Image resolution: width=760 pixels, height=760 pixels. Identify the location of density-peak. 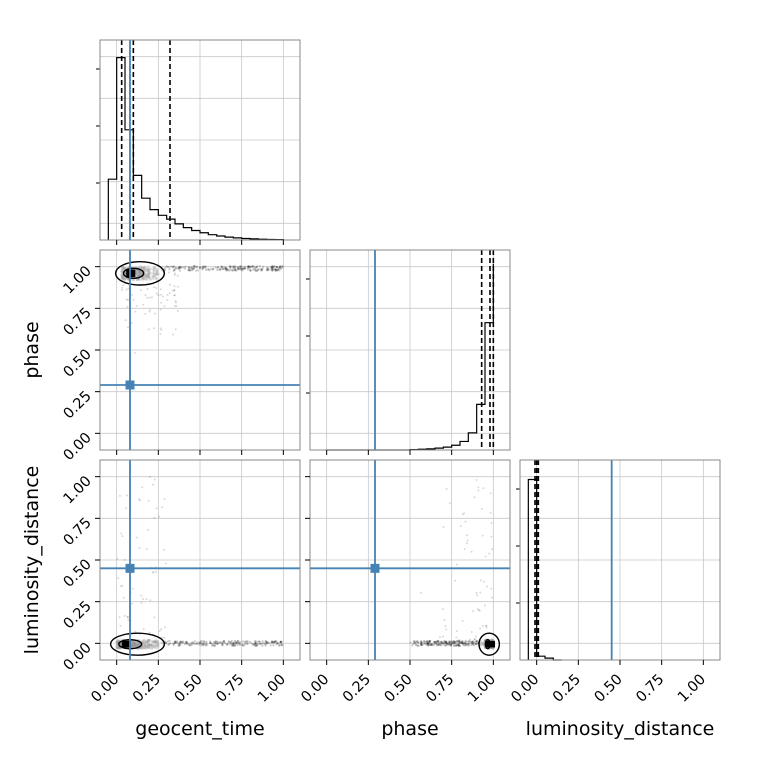
(491, 644).